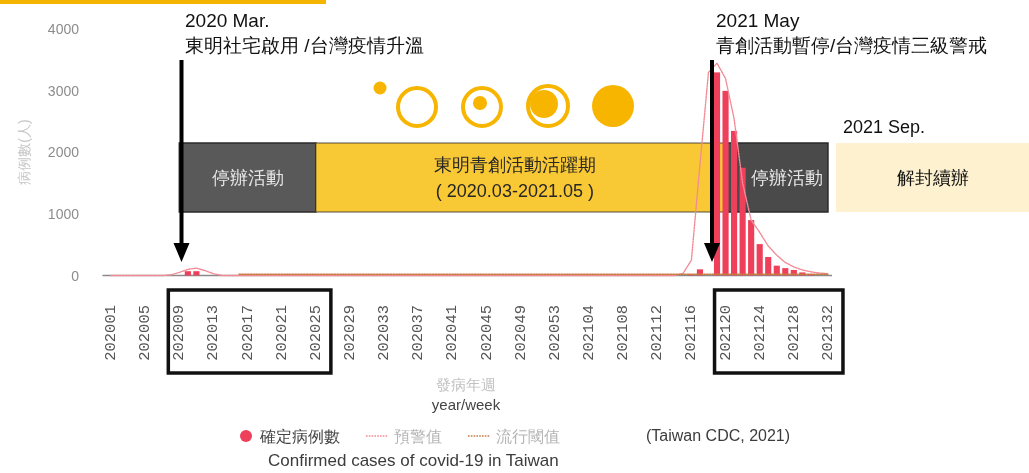 This screenshot has width=1029, height=473. What do you see at coordinates (452, 333) in the screenshot?
I see `x-tick-label: 202041` at bounding box center [452, 333].